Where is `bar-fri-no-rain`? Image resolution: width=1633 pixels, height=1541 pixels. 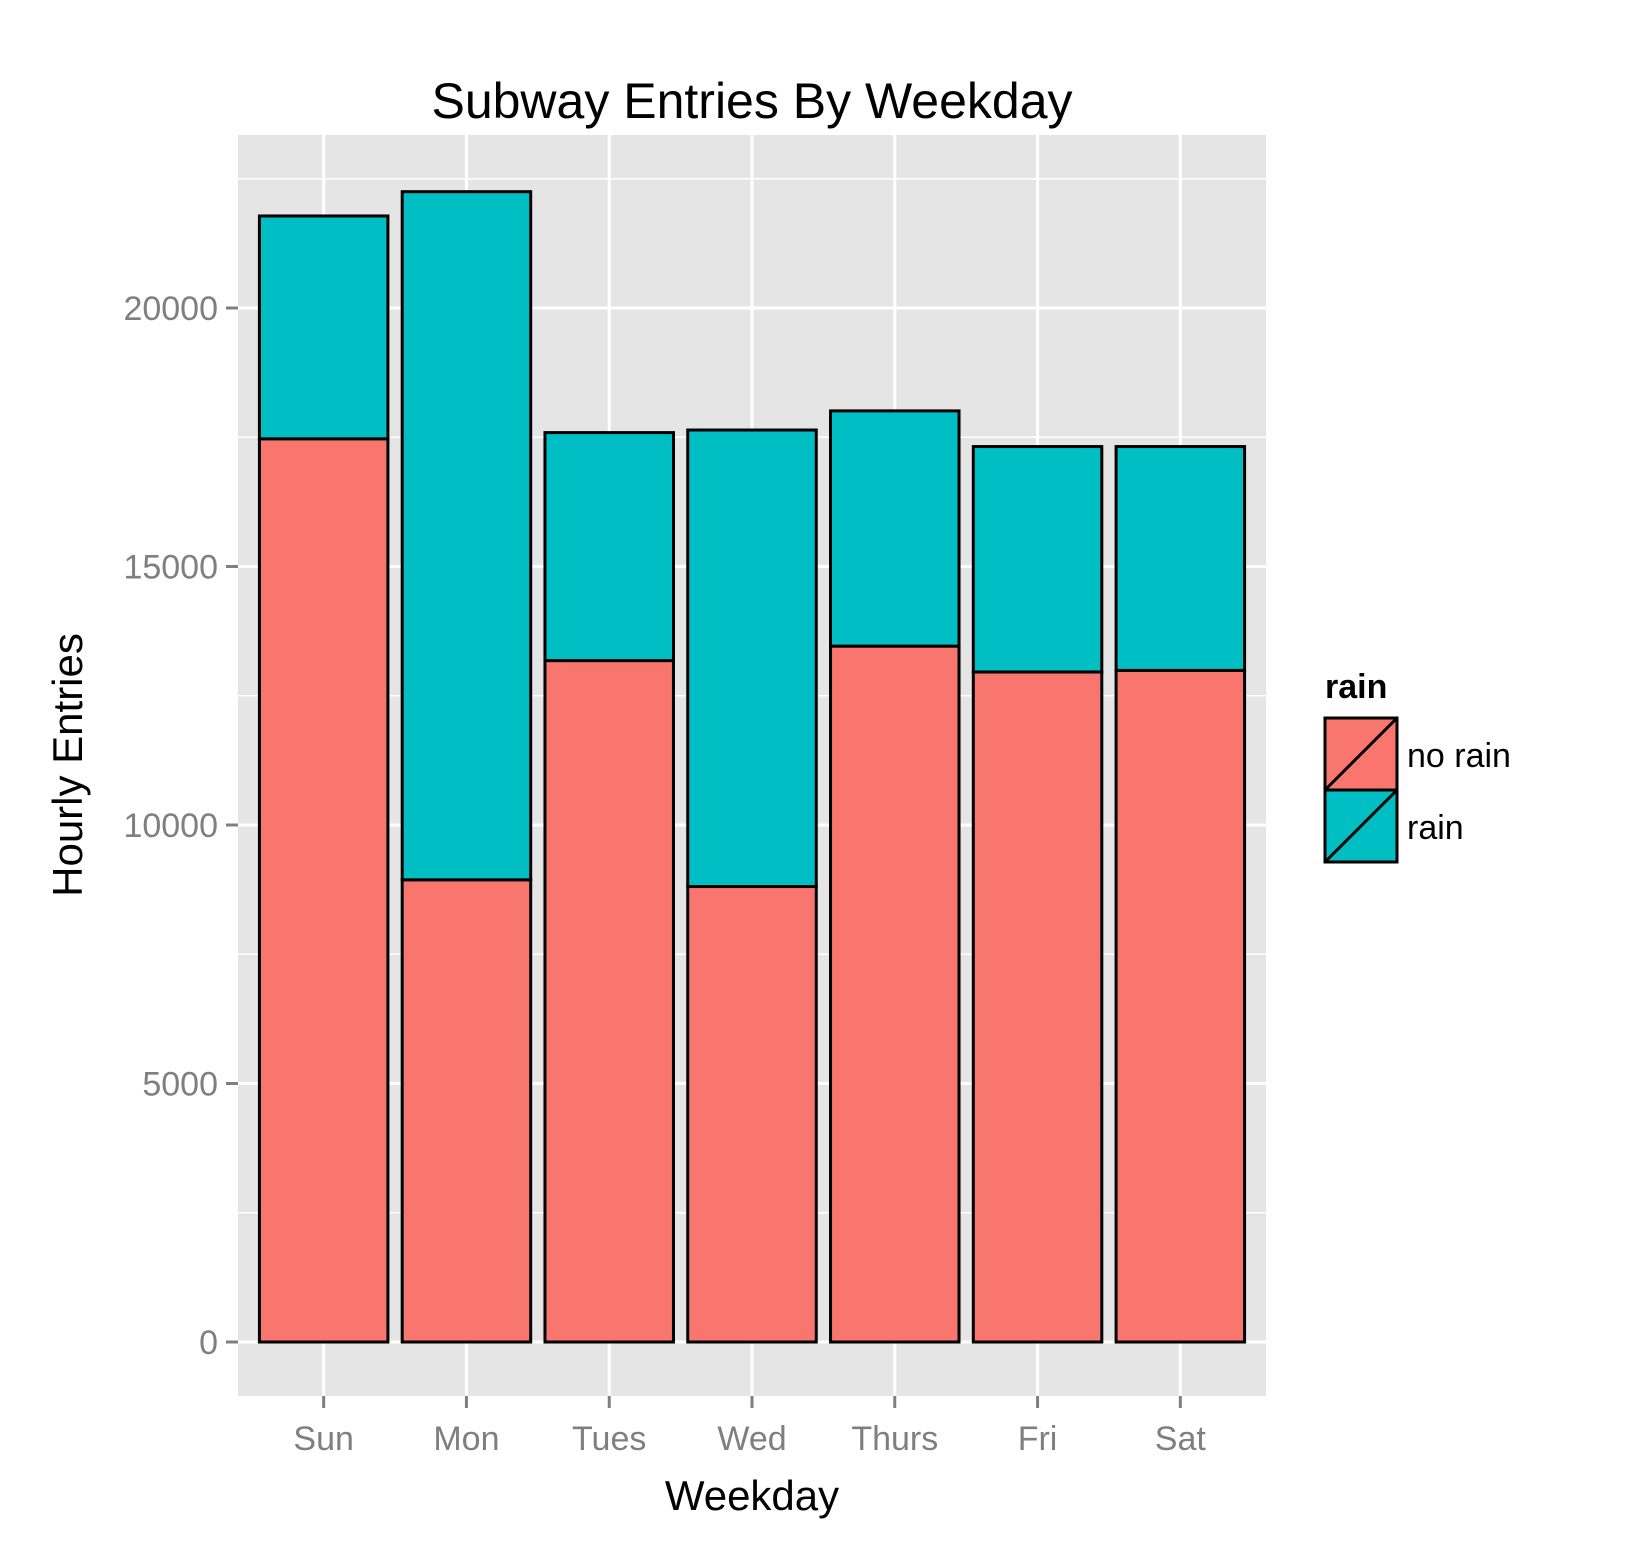
bar-fri-no-rain is located at coordinates (1037, 1007).